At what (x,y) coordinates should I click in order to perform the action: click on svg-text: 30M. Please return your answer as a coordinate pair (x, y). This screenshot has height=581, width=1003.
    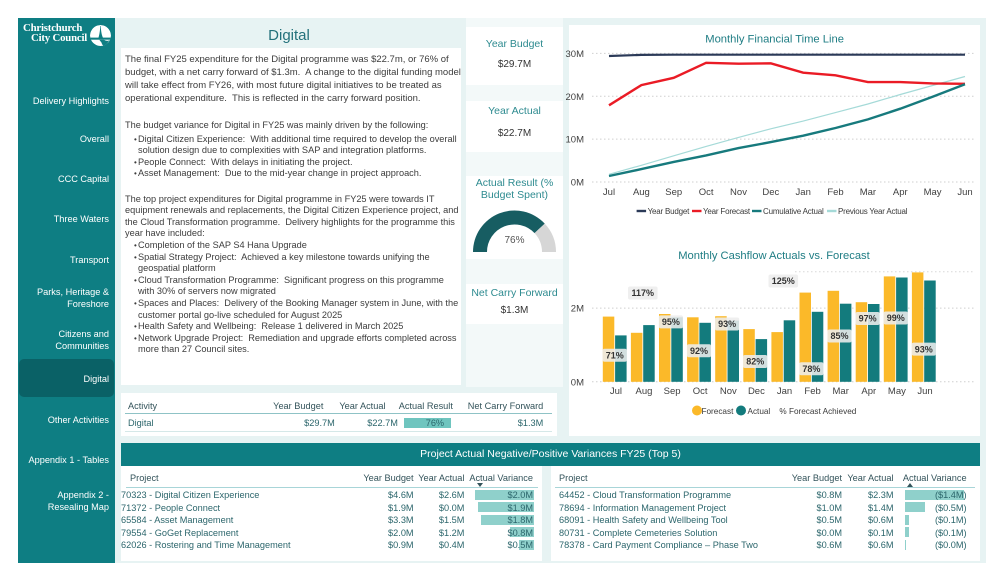
    Looking at the image, I should click on (575, 54).